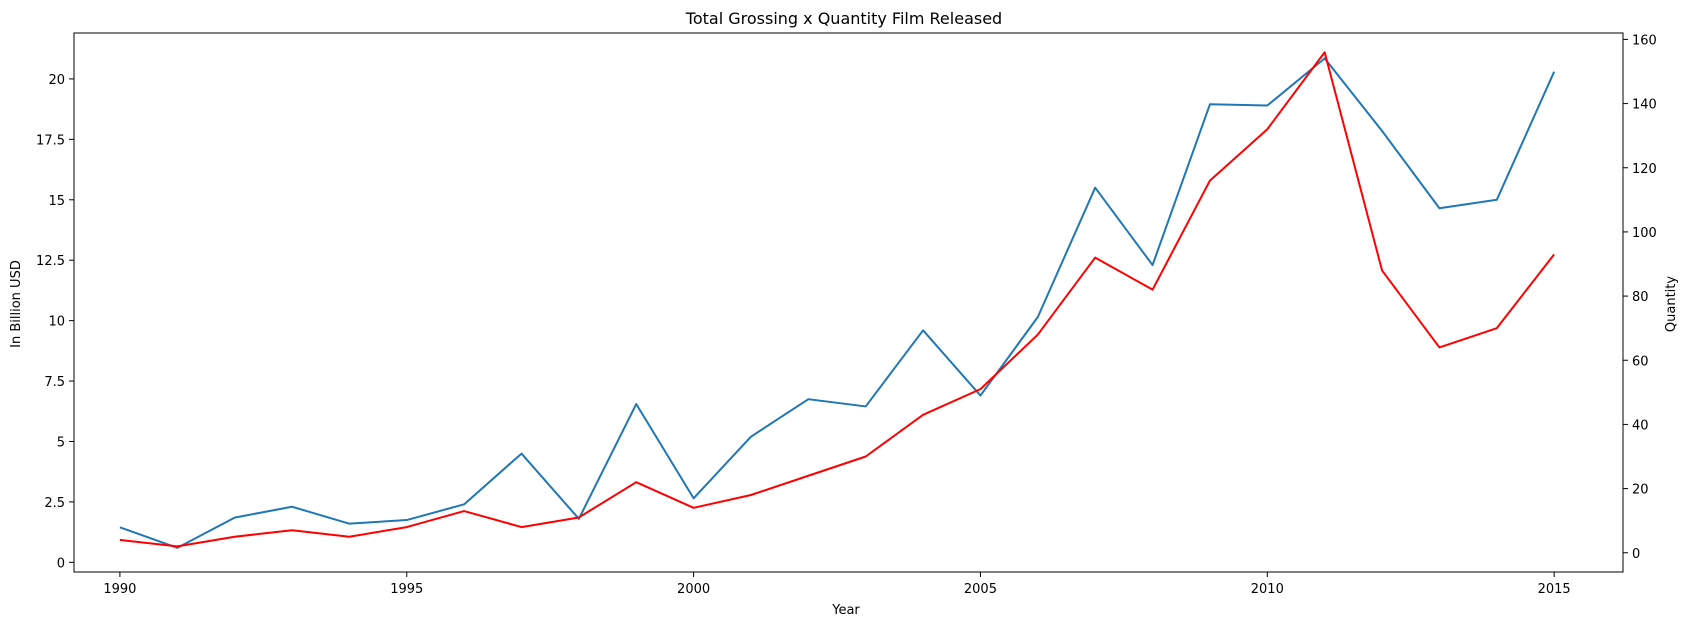 This screenshot has height=624, width=1685. What do you see at coordinates (61, 442) in the screenshot?
I see `y-left-tick-label: 5` at bounding box center [61, 442].